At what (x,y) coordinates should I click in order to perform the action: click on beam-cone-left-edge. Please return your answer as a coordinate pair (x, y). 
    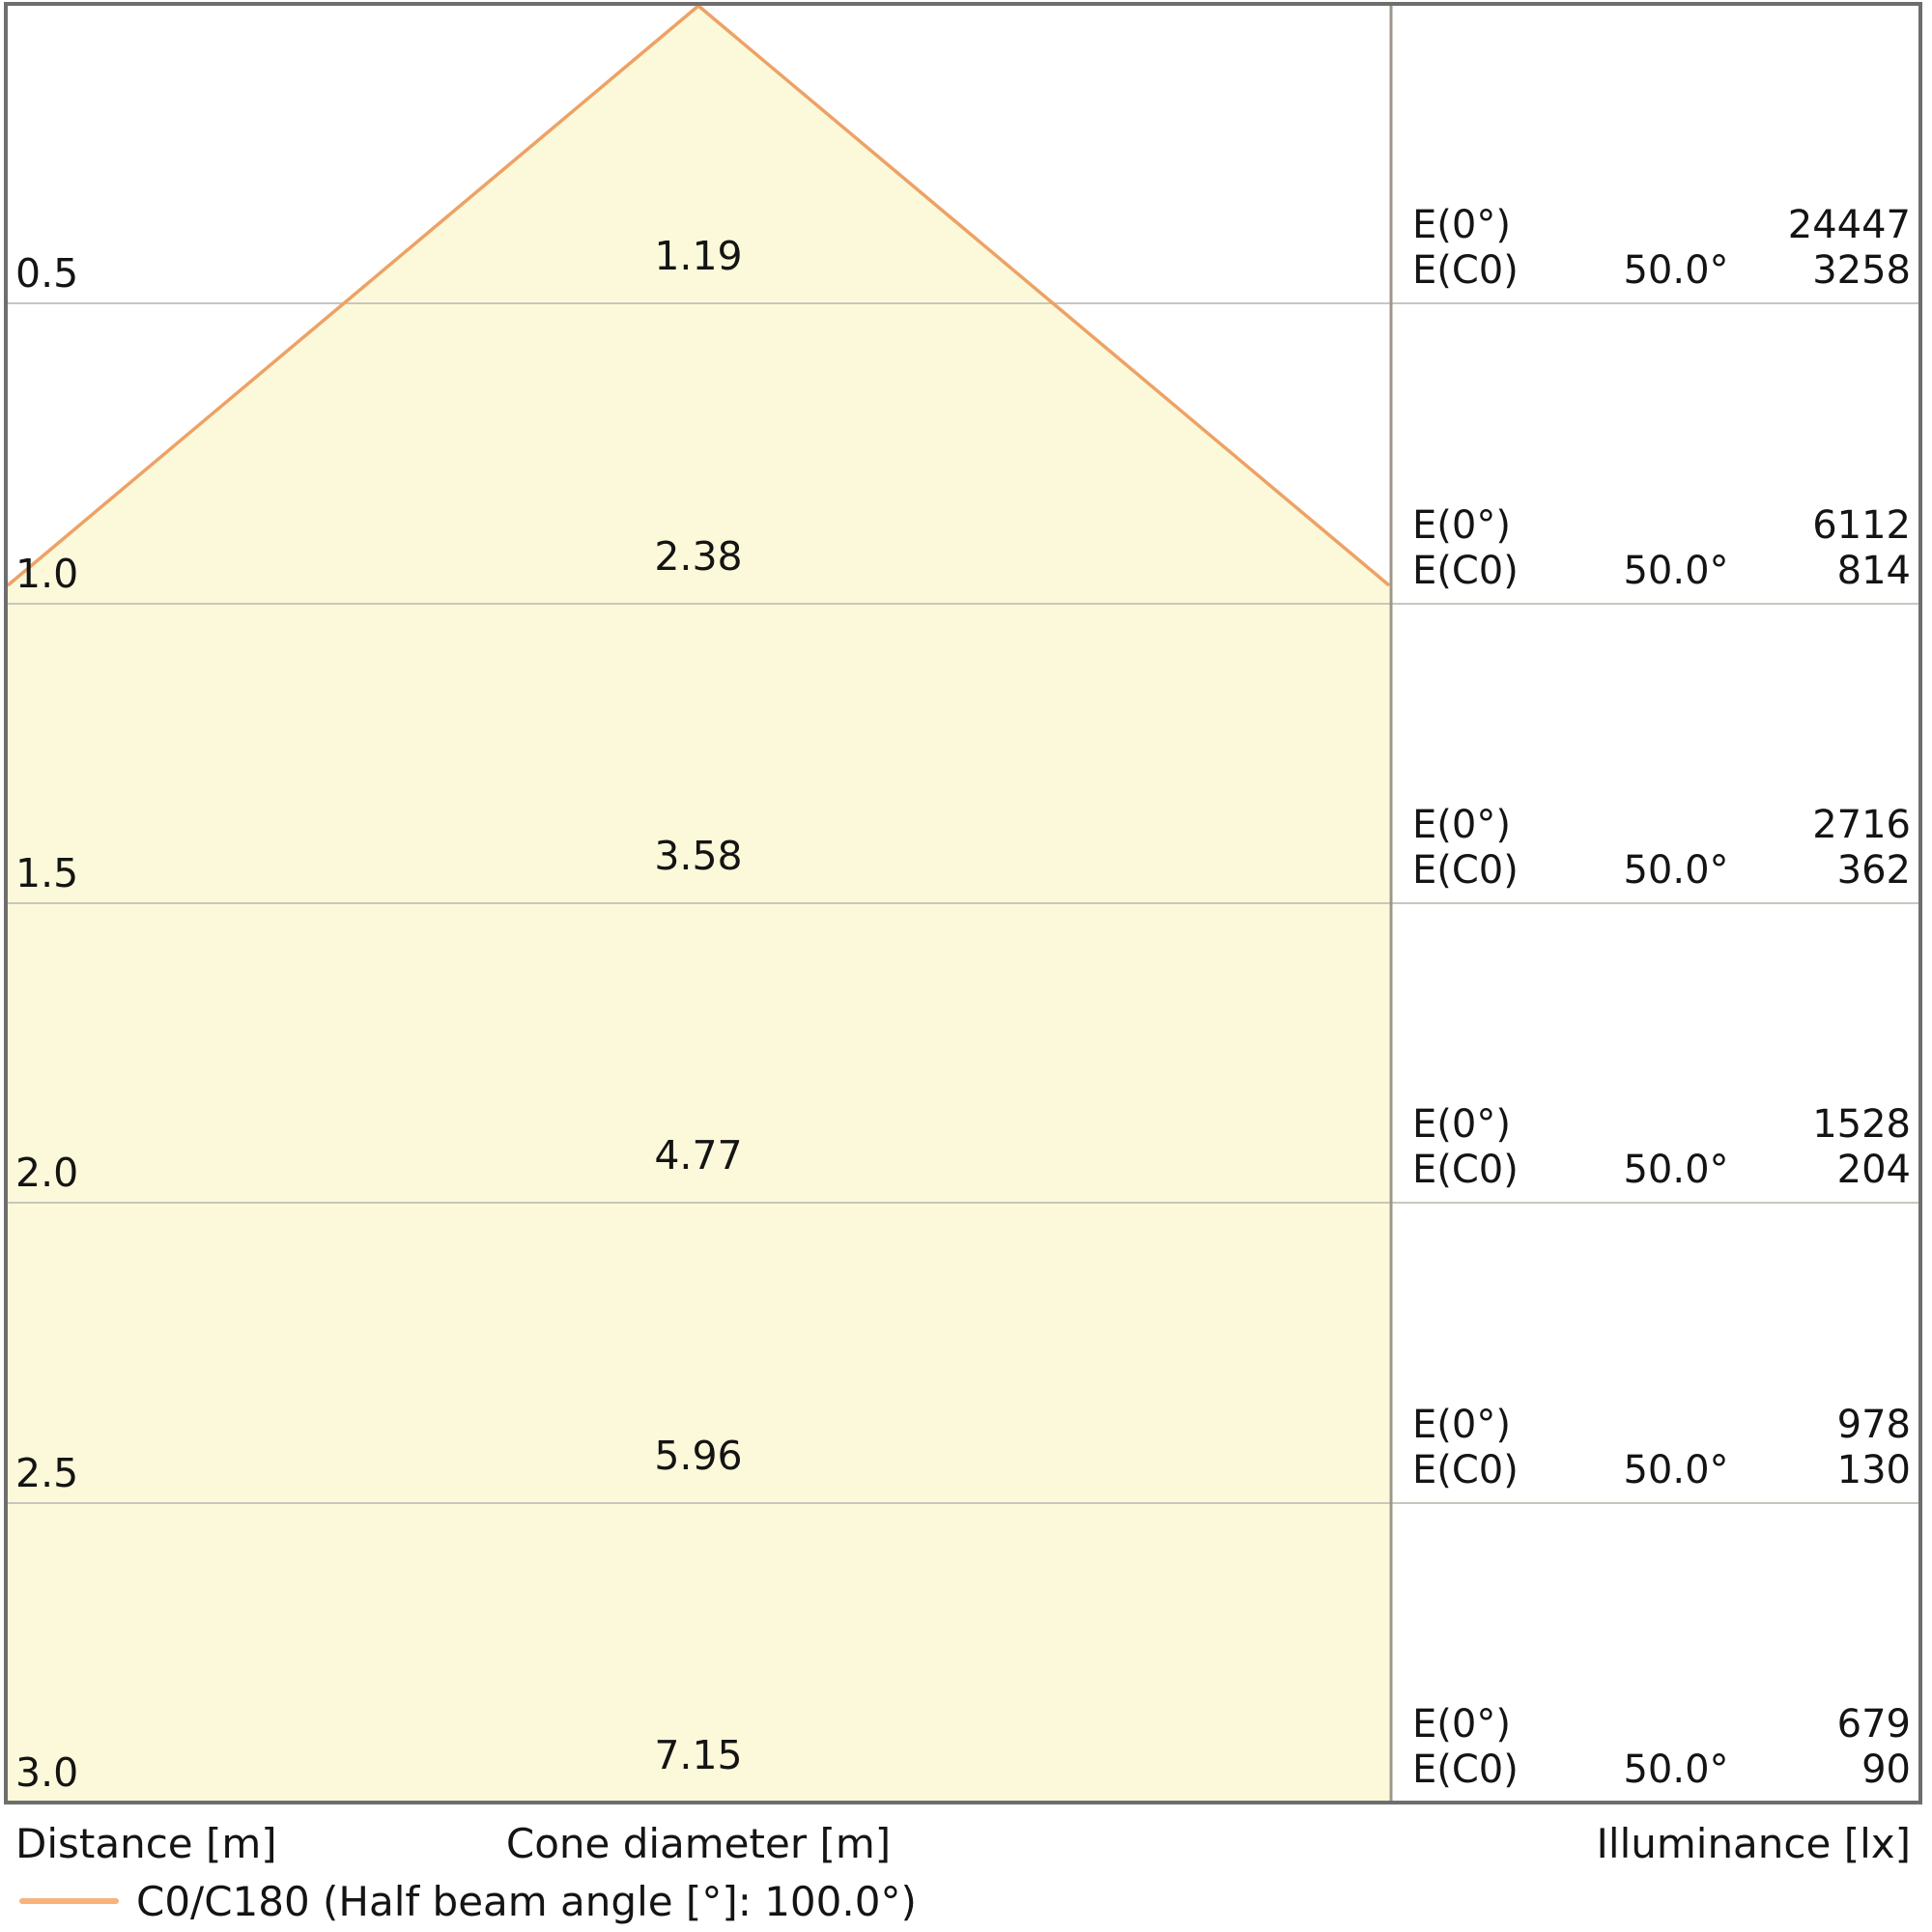
    Looking at the image, I should click on (353, 295).